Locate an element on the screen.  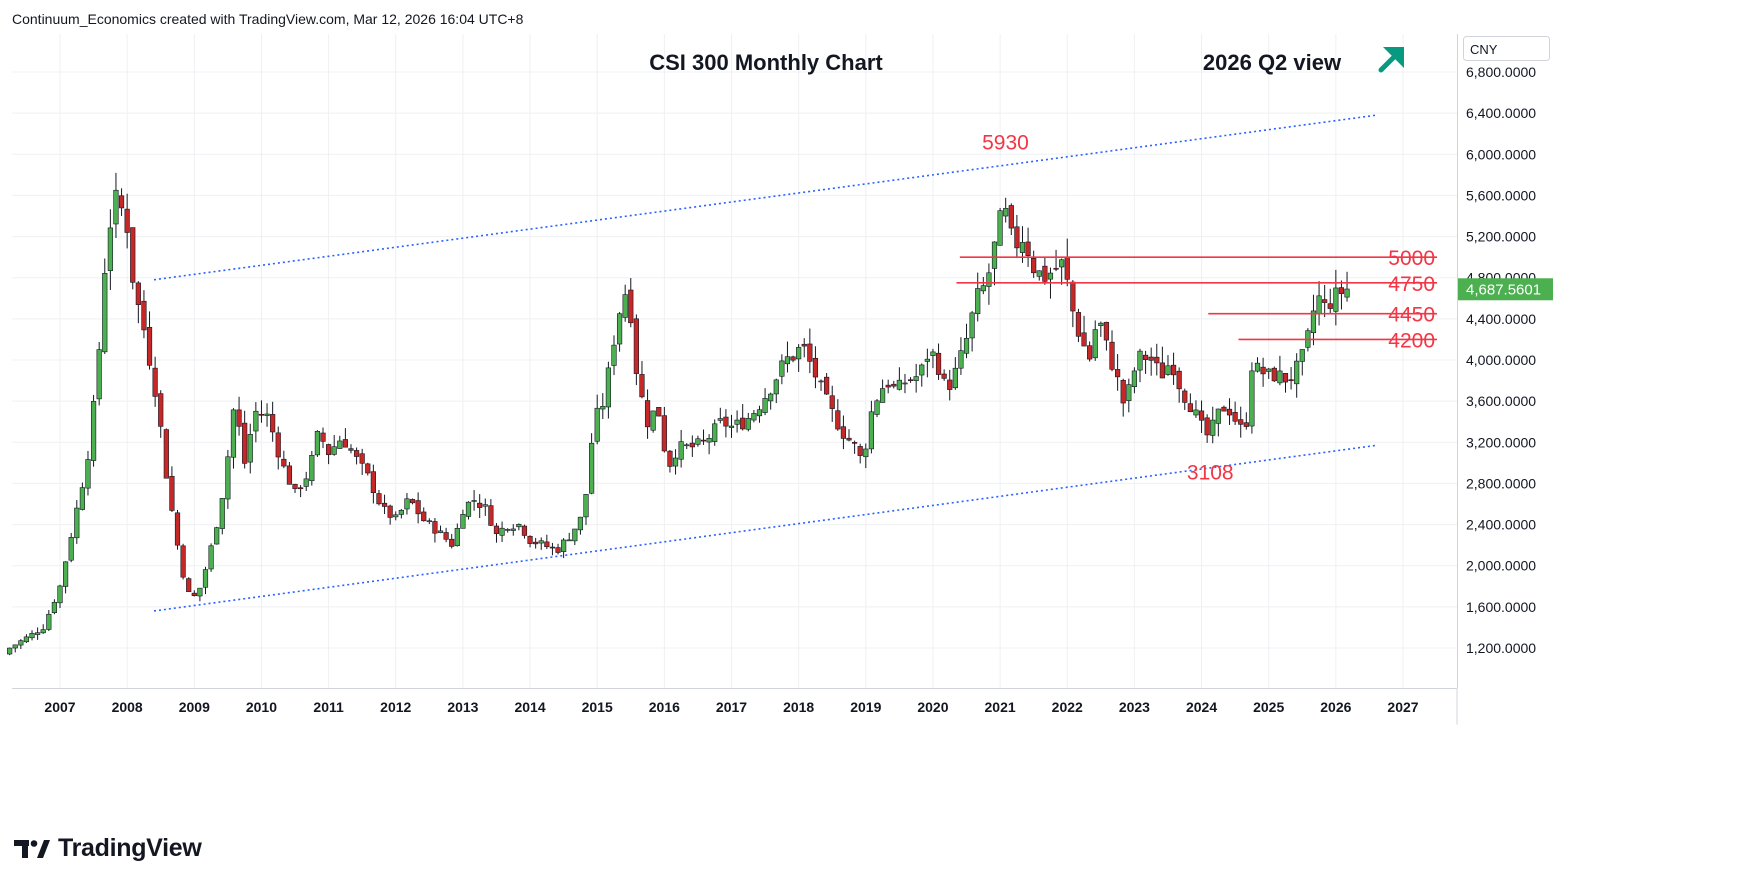
time-tick-label: 2011 is located at coordinates (328, 707).